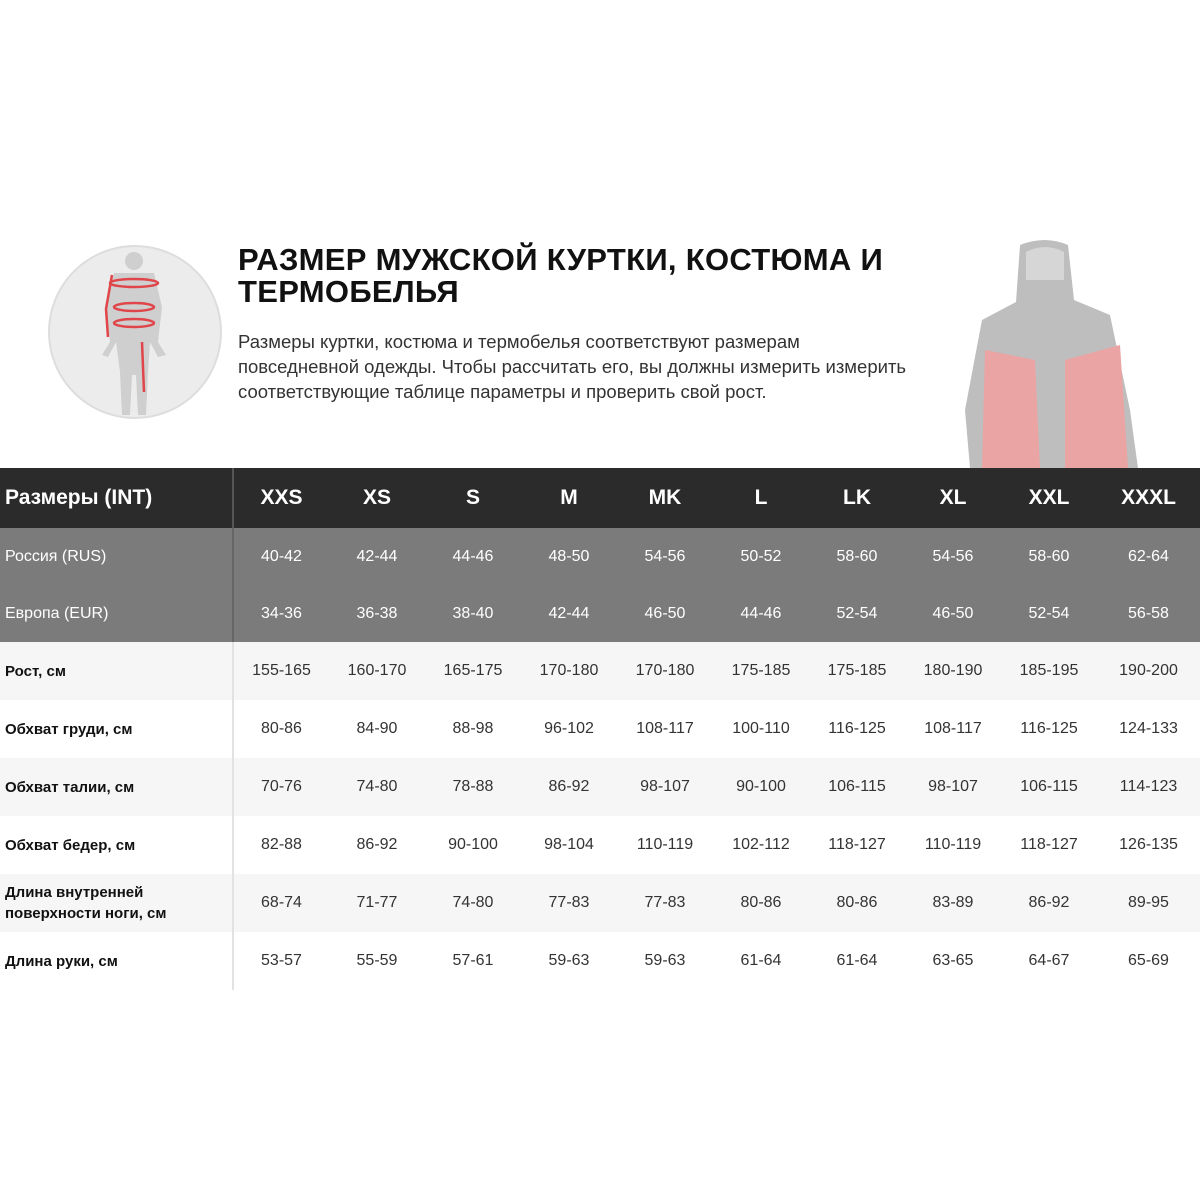  Describe the element at coordinates (1148, 845) in the screenshot. I see `table-cell: 126-135` at that location.